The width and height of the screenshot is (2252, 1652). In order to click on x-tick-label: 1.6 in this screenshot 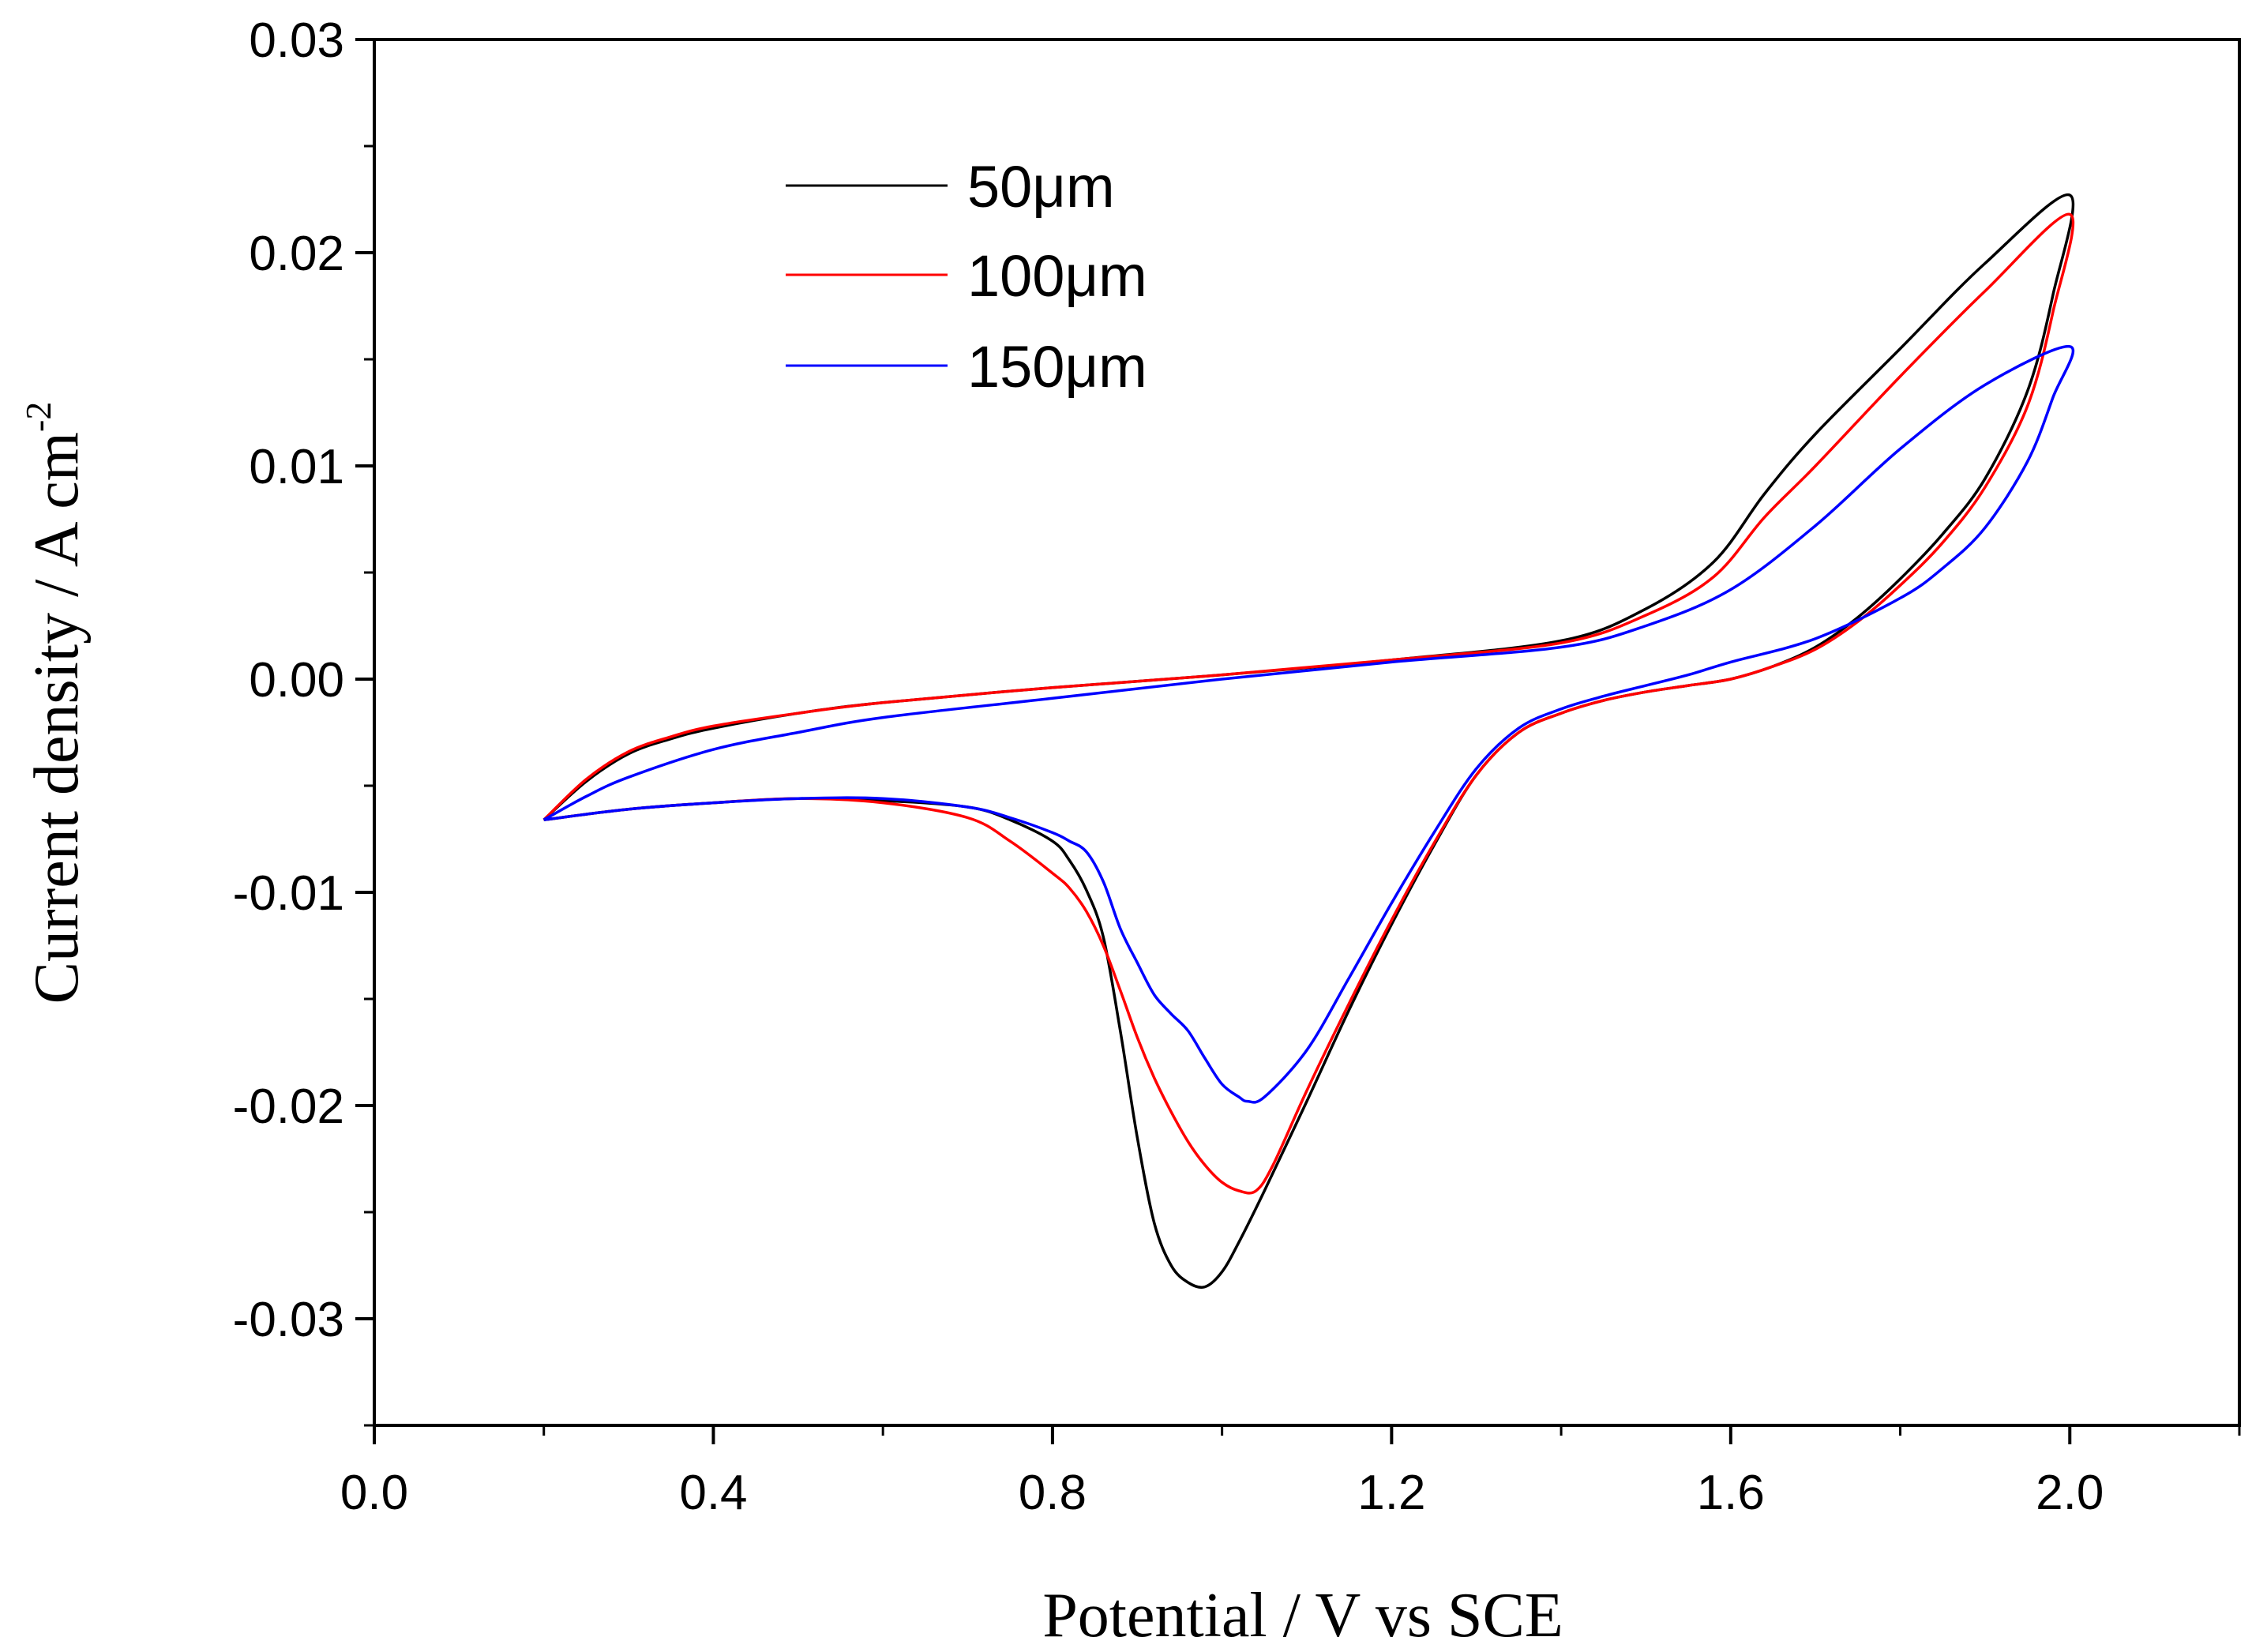, I will do `click(1731, 1493)`.